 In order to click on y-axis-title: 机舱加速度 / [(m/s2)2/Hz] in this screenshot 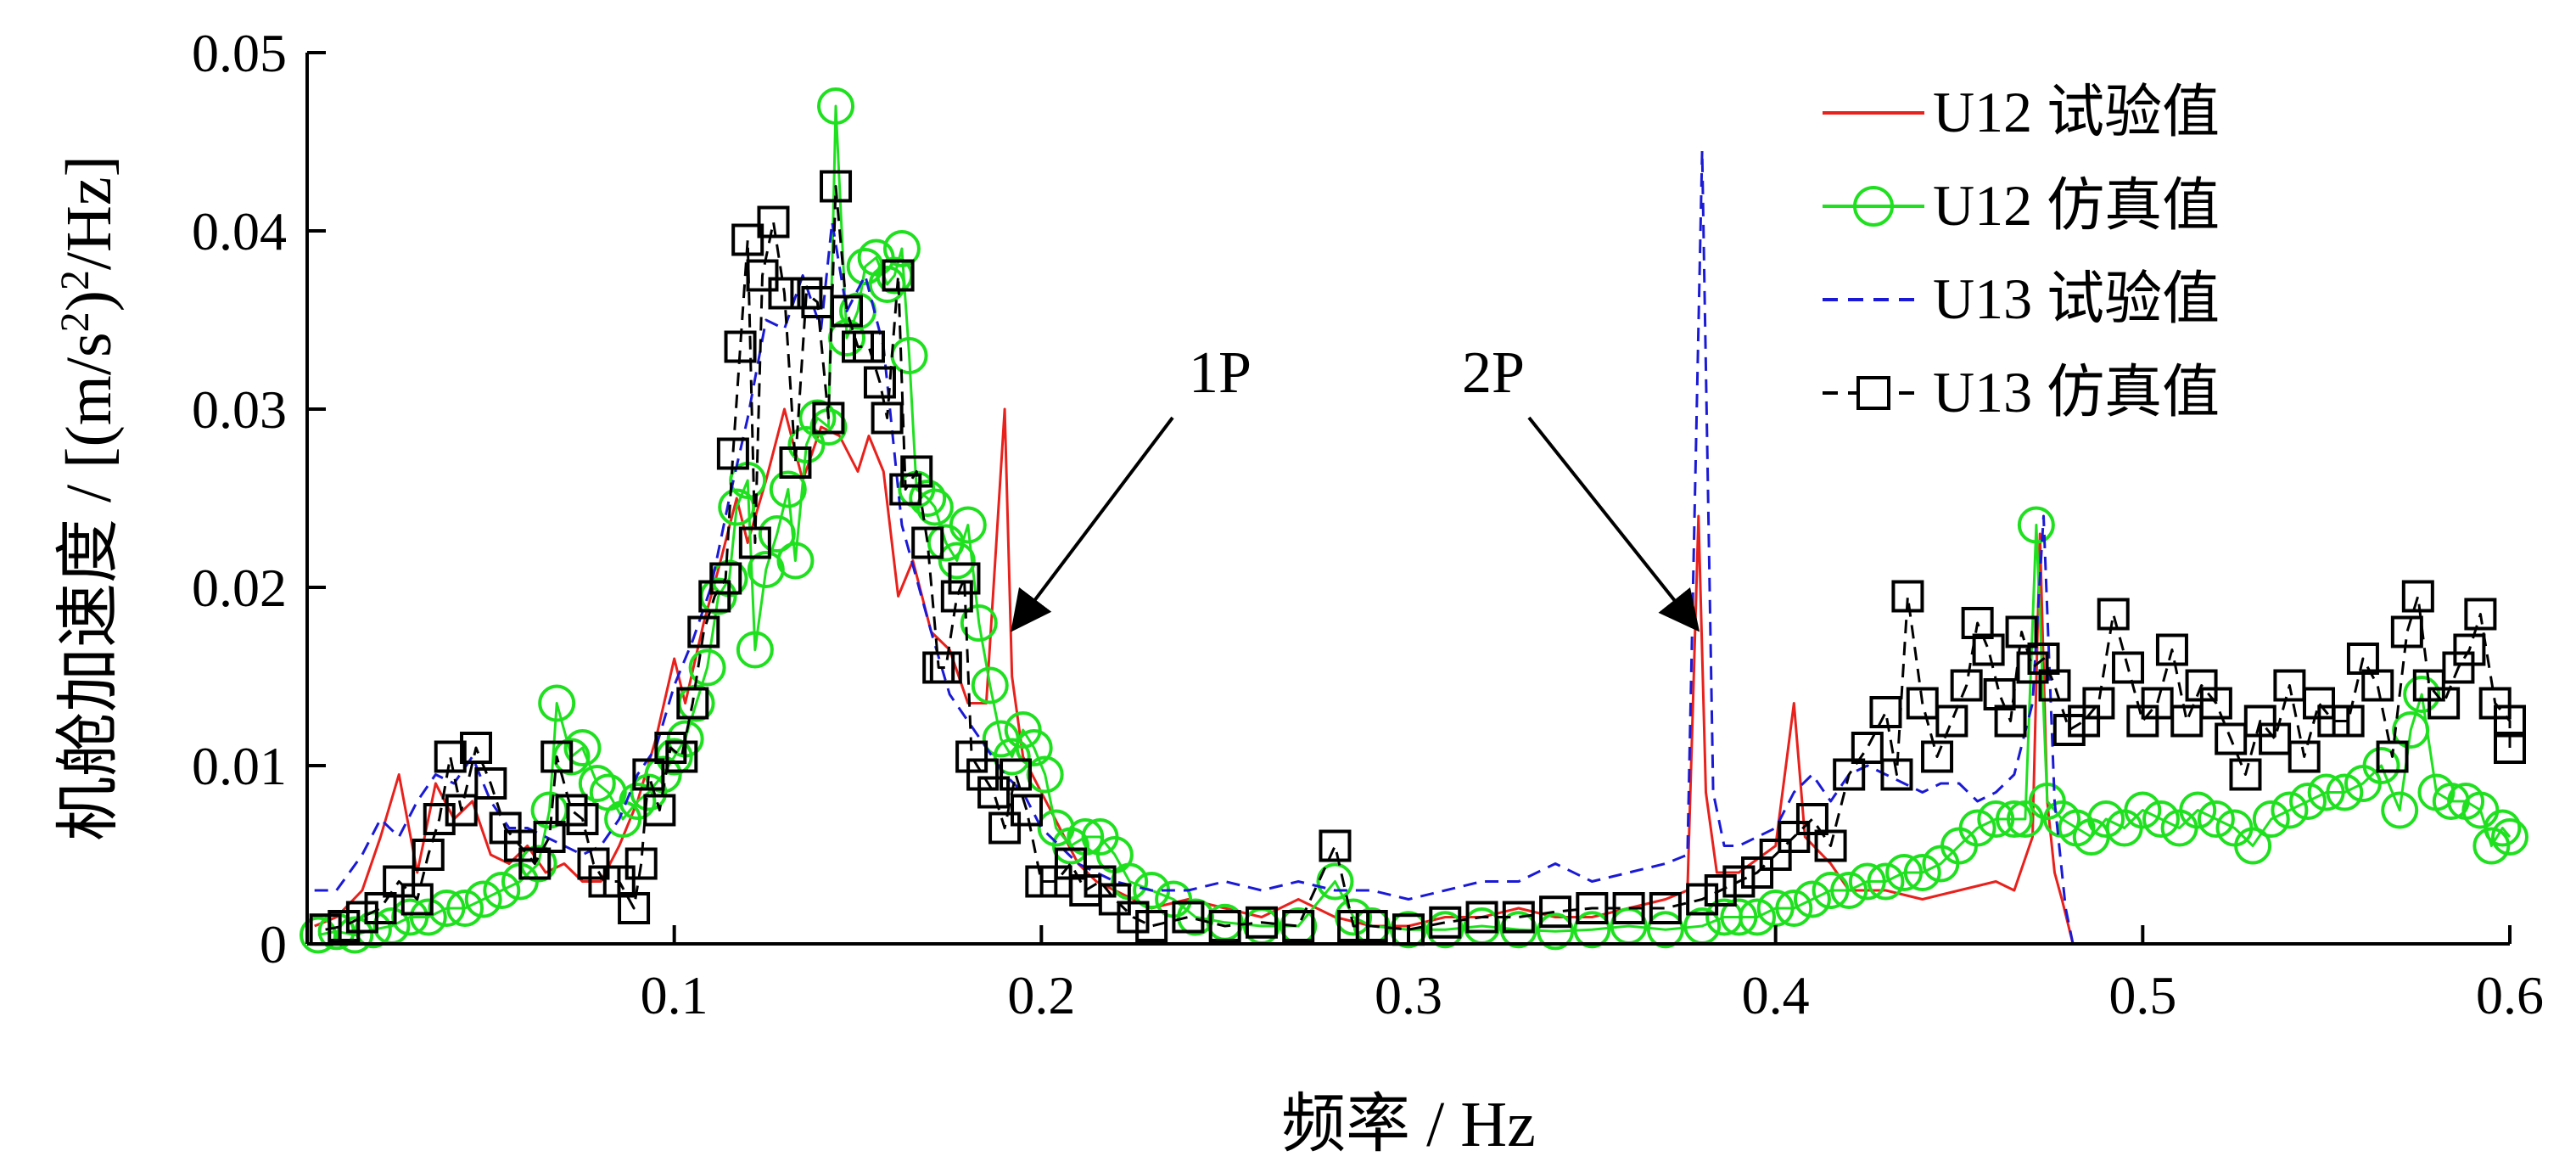, I will do `click(89, 498)`.